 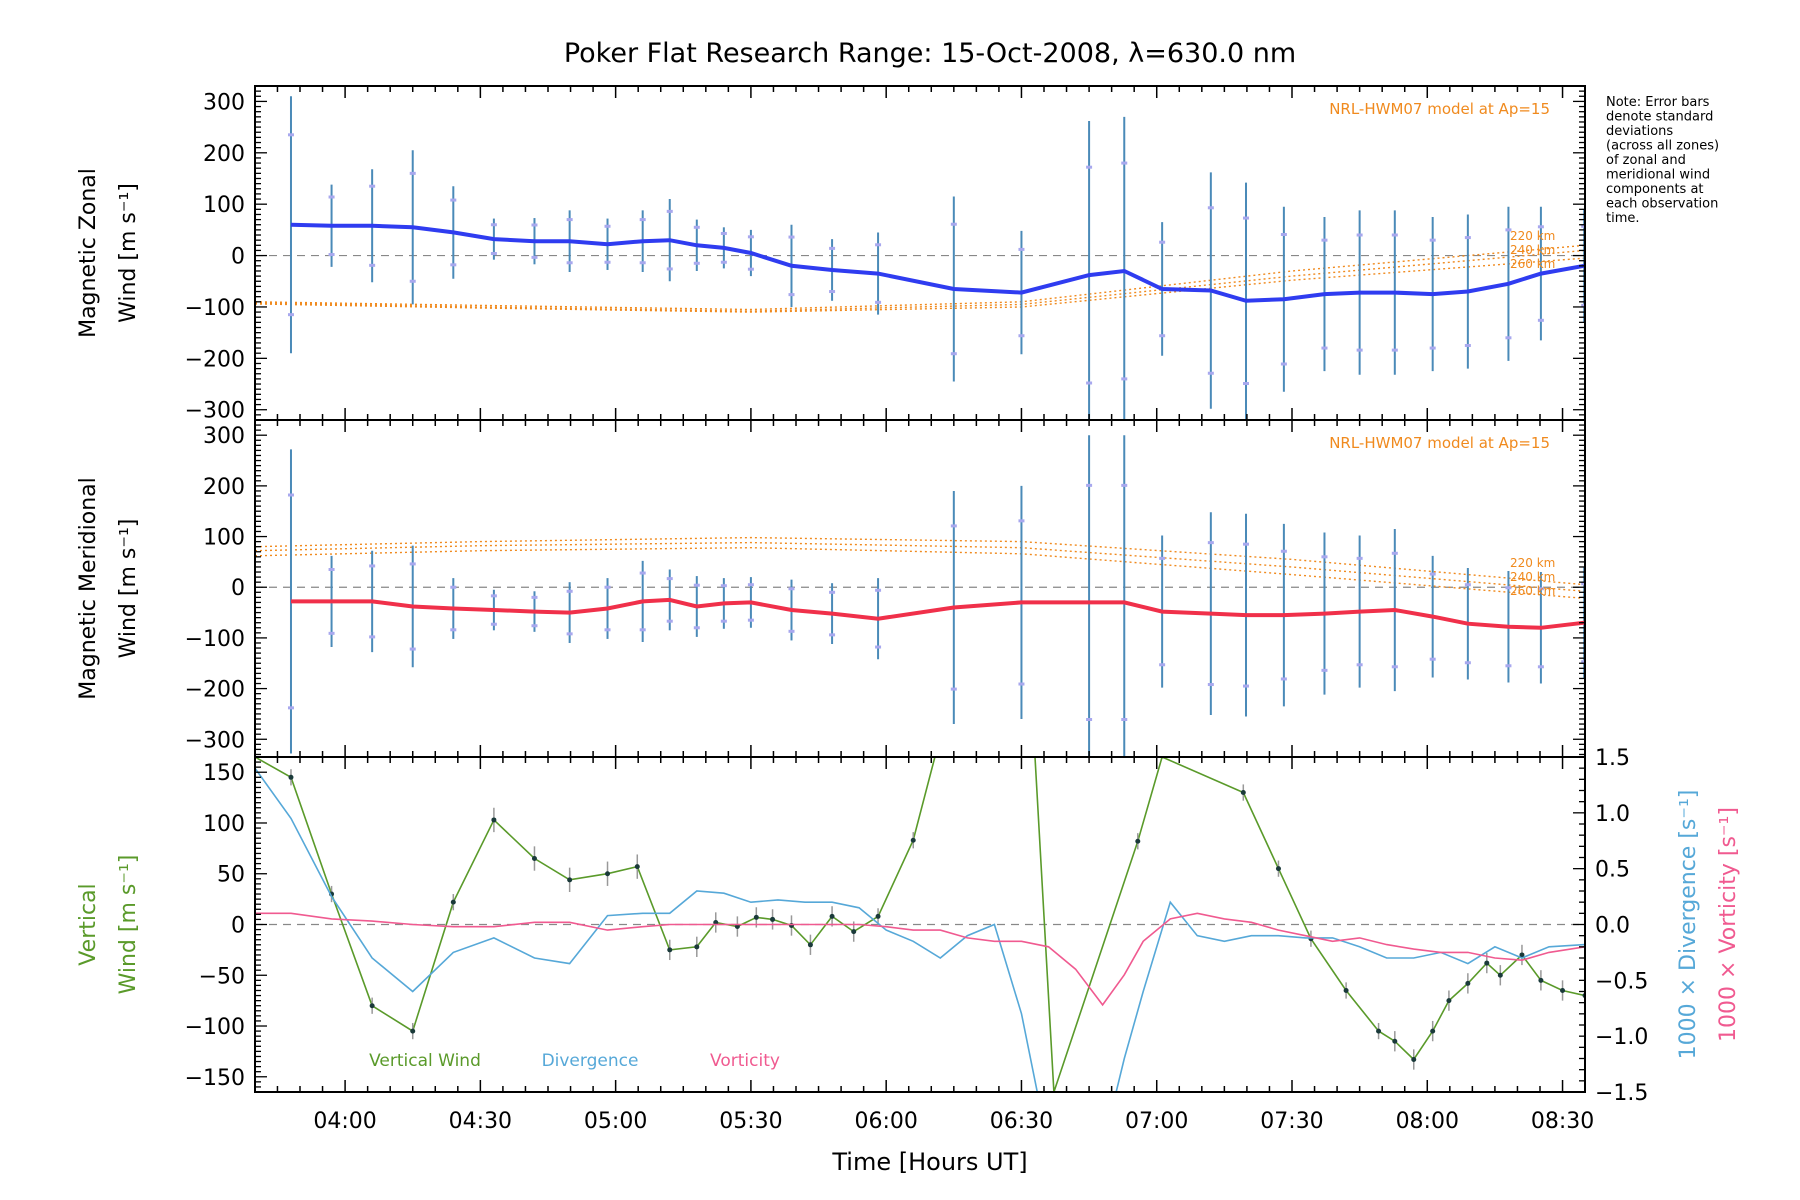 What do you see at coordinates (1688, 925) in the screenshot?
I see `y-axis-label-right: 1000 × Divergence [s⁻¹]` at bounding box center [1688, 925].